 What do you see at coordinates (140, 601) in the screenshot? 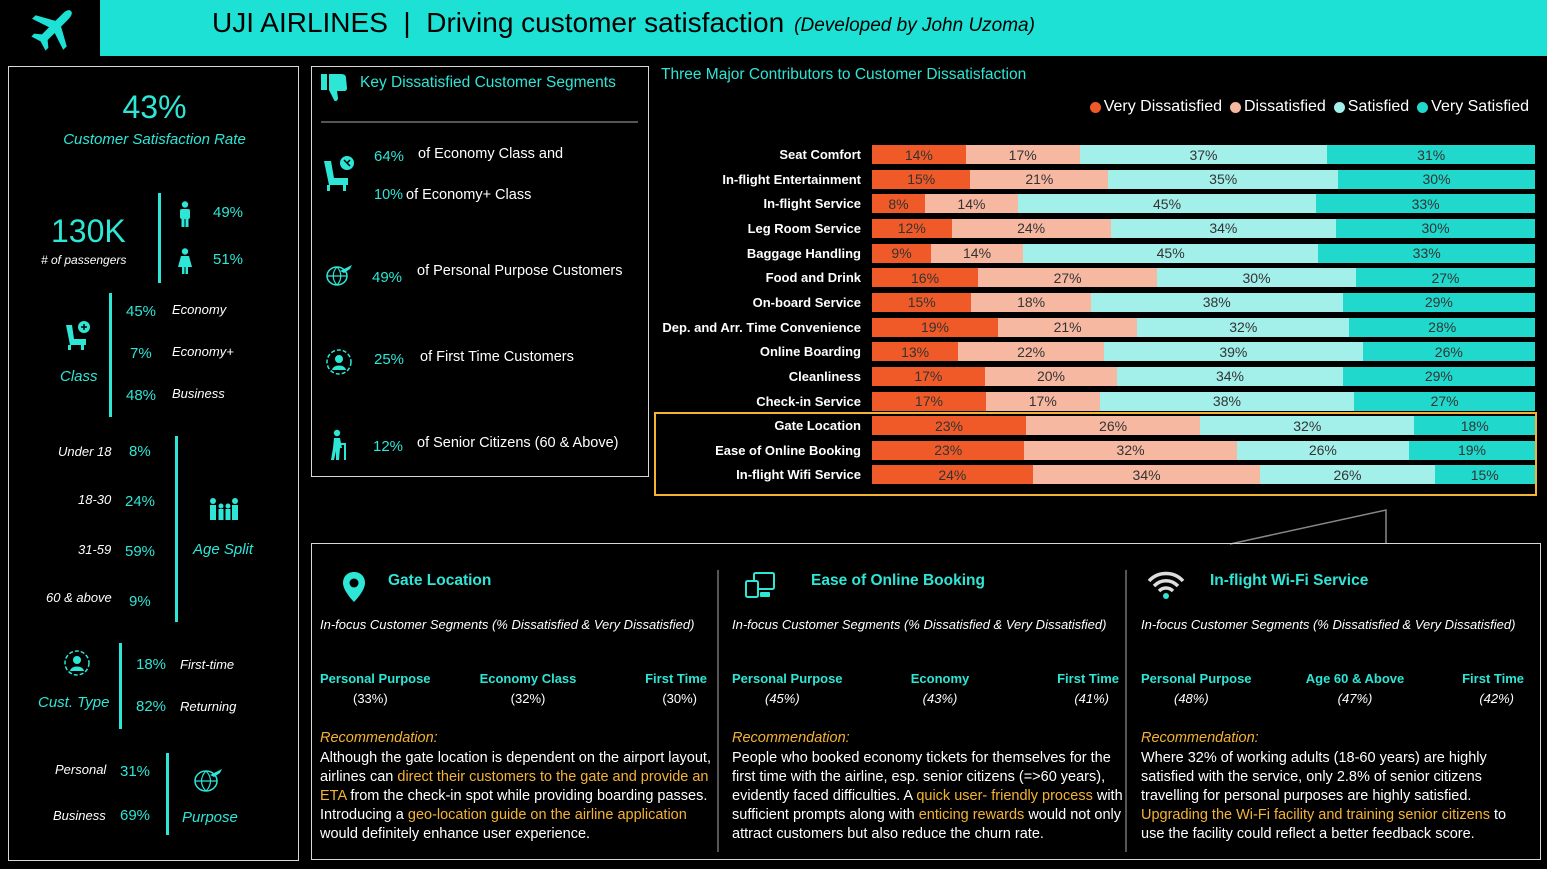
I see `age-60-above-pct: 9%` at bounding box center [140, 601].